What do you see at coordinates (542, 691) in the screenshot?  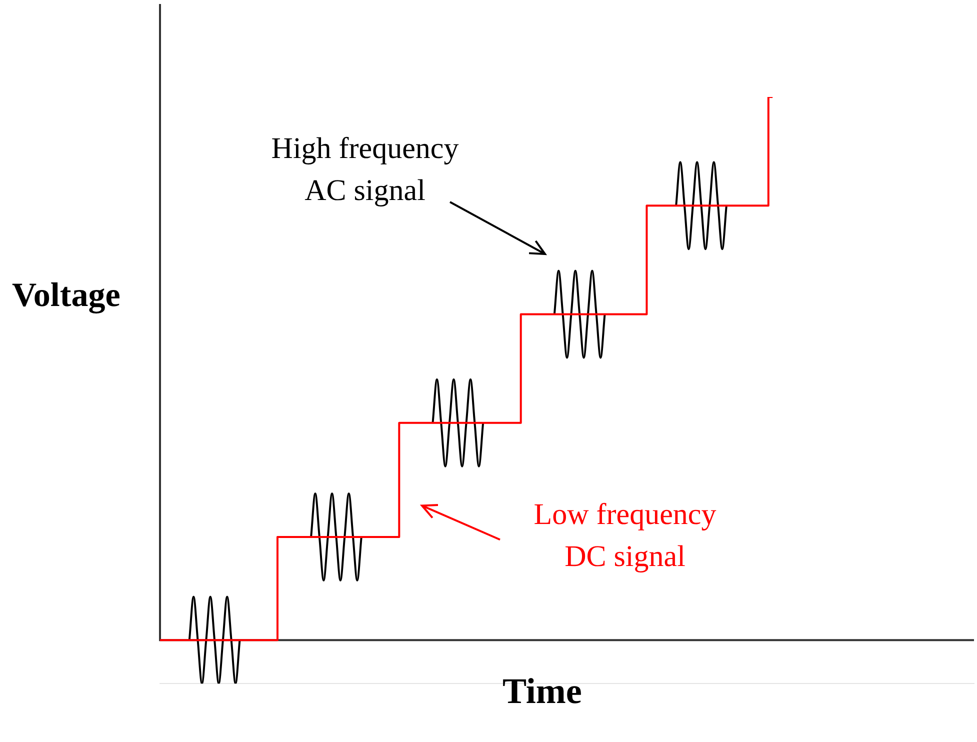 I see `x-axis-title: Time` at bounding box center [542, 691].